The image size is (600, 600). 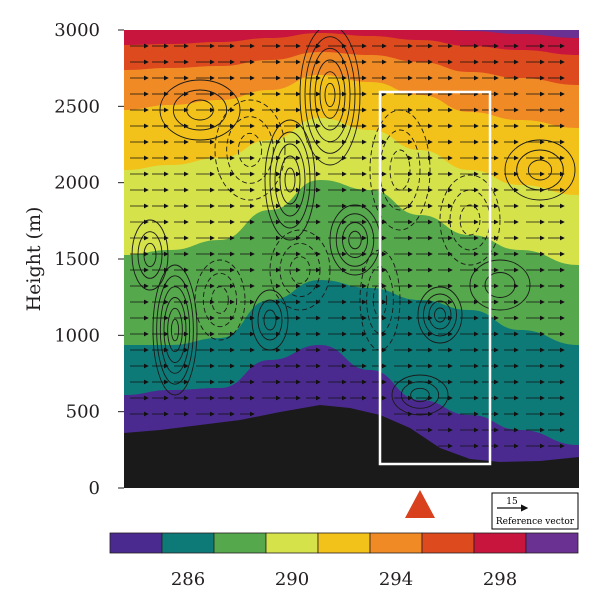 What do you see at coordinates (77, 259) in the screenshot?
I see `y-tick-label: 1500` at bounding box center [77, 259].